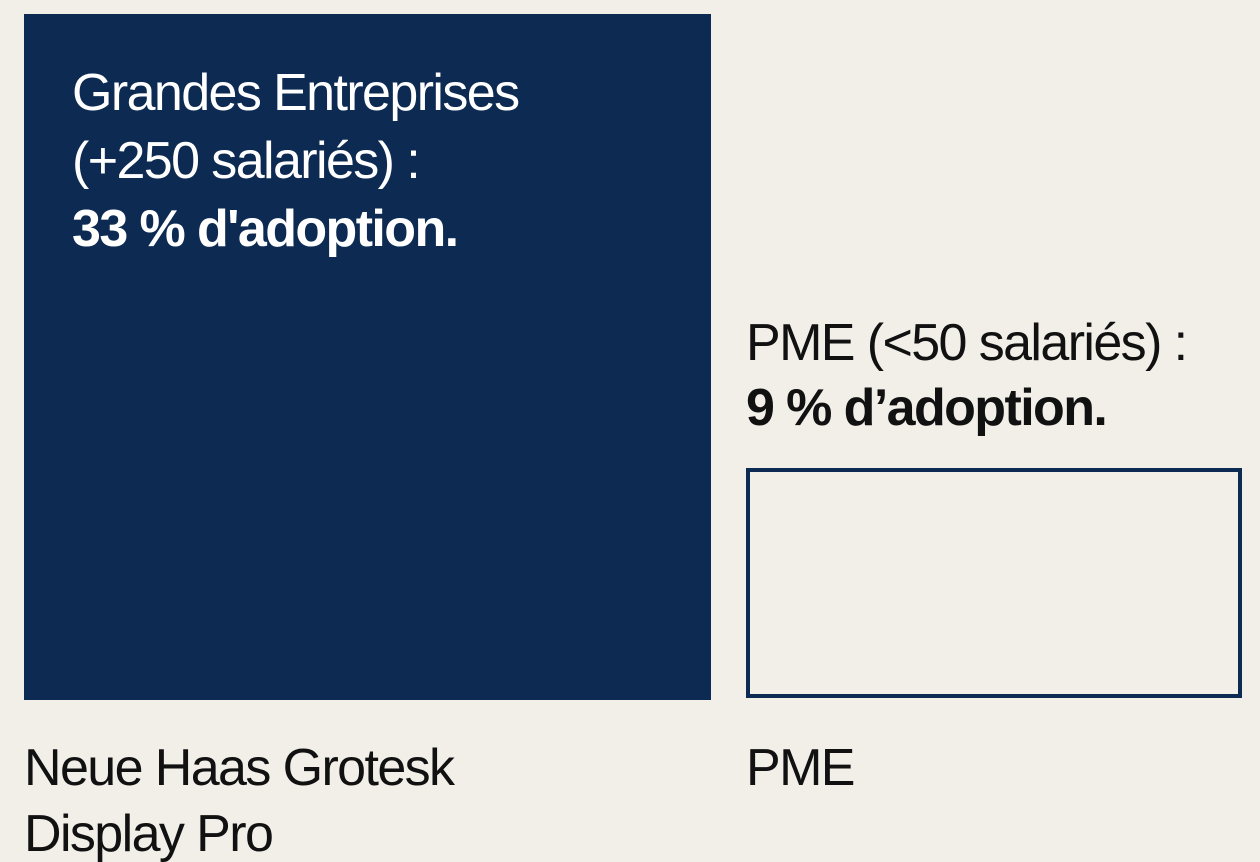 The width and height of the screenshot is (1260, 862). Describe the element at coordinates (800, 768) in the screenshot. I see `panel-caption: PME` at that location.